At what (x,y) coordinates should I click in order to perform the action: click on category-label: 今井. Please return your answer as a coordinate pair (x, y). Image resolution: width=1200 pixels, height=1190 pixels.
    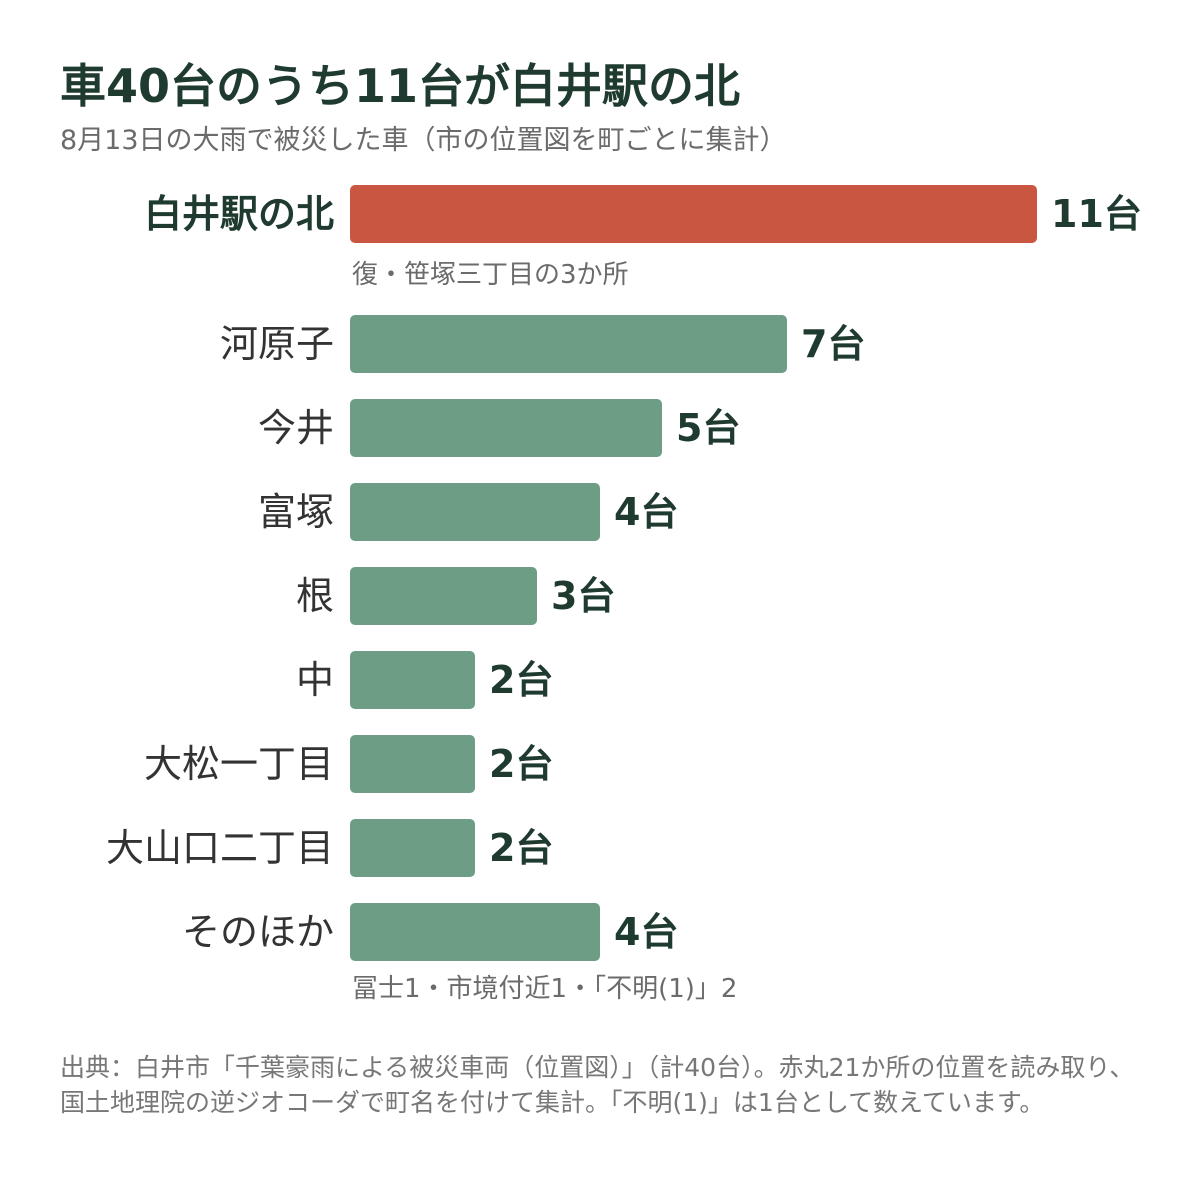
    Looking at the image, I should click on (295, 428).